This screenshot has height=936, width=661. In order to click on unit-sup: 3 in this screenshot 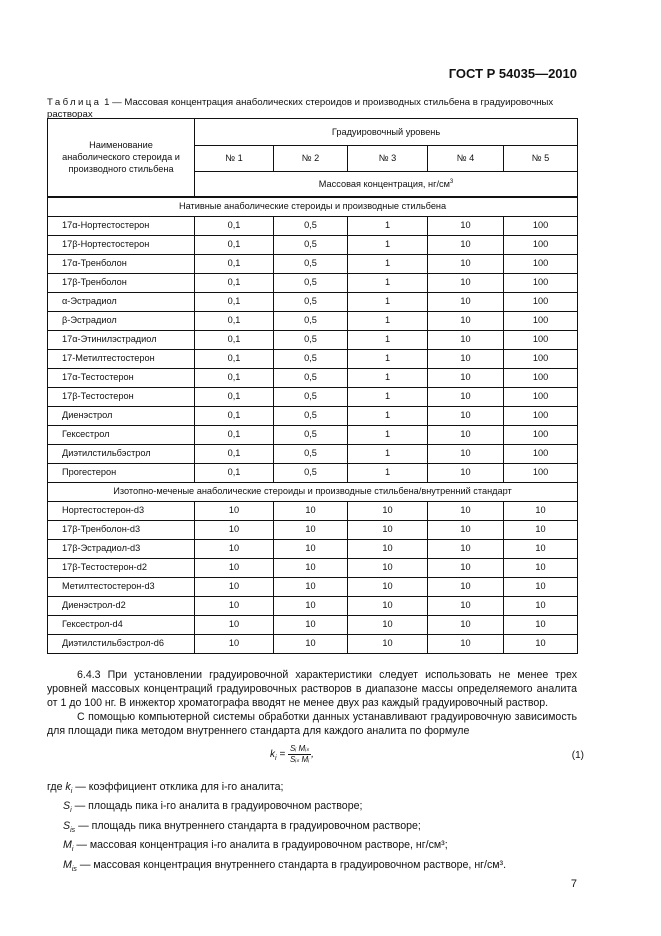, I will do `click(451, 182)`.